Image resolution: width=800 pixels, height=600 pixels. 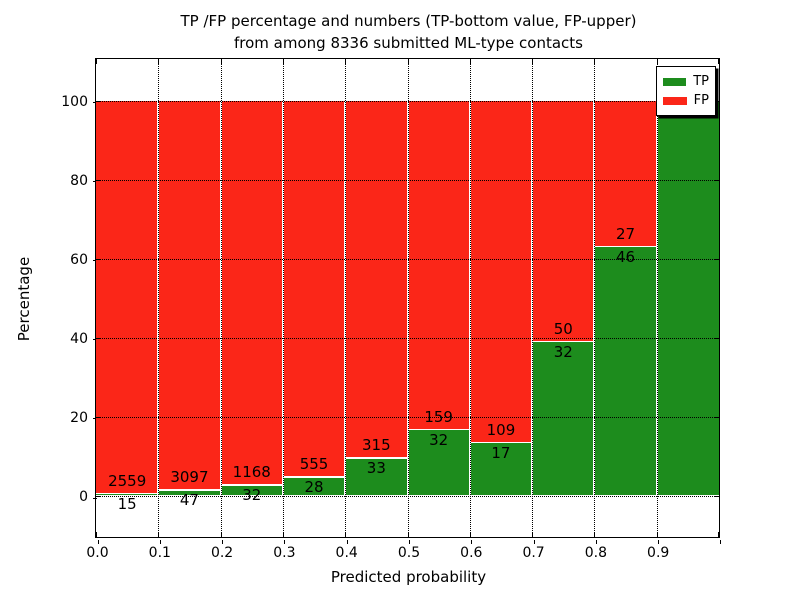 What do you see at coordinates (501, 452) in the screenshot?
I see `tp-count-label: 17` at bounding box center [501, 452].